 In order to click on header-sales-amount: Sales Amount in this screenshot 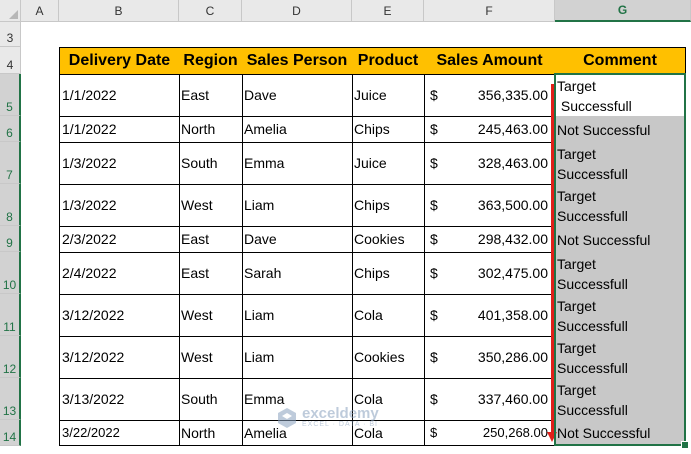, I will do `click(490, 61)`.